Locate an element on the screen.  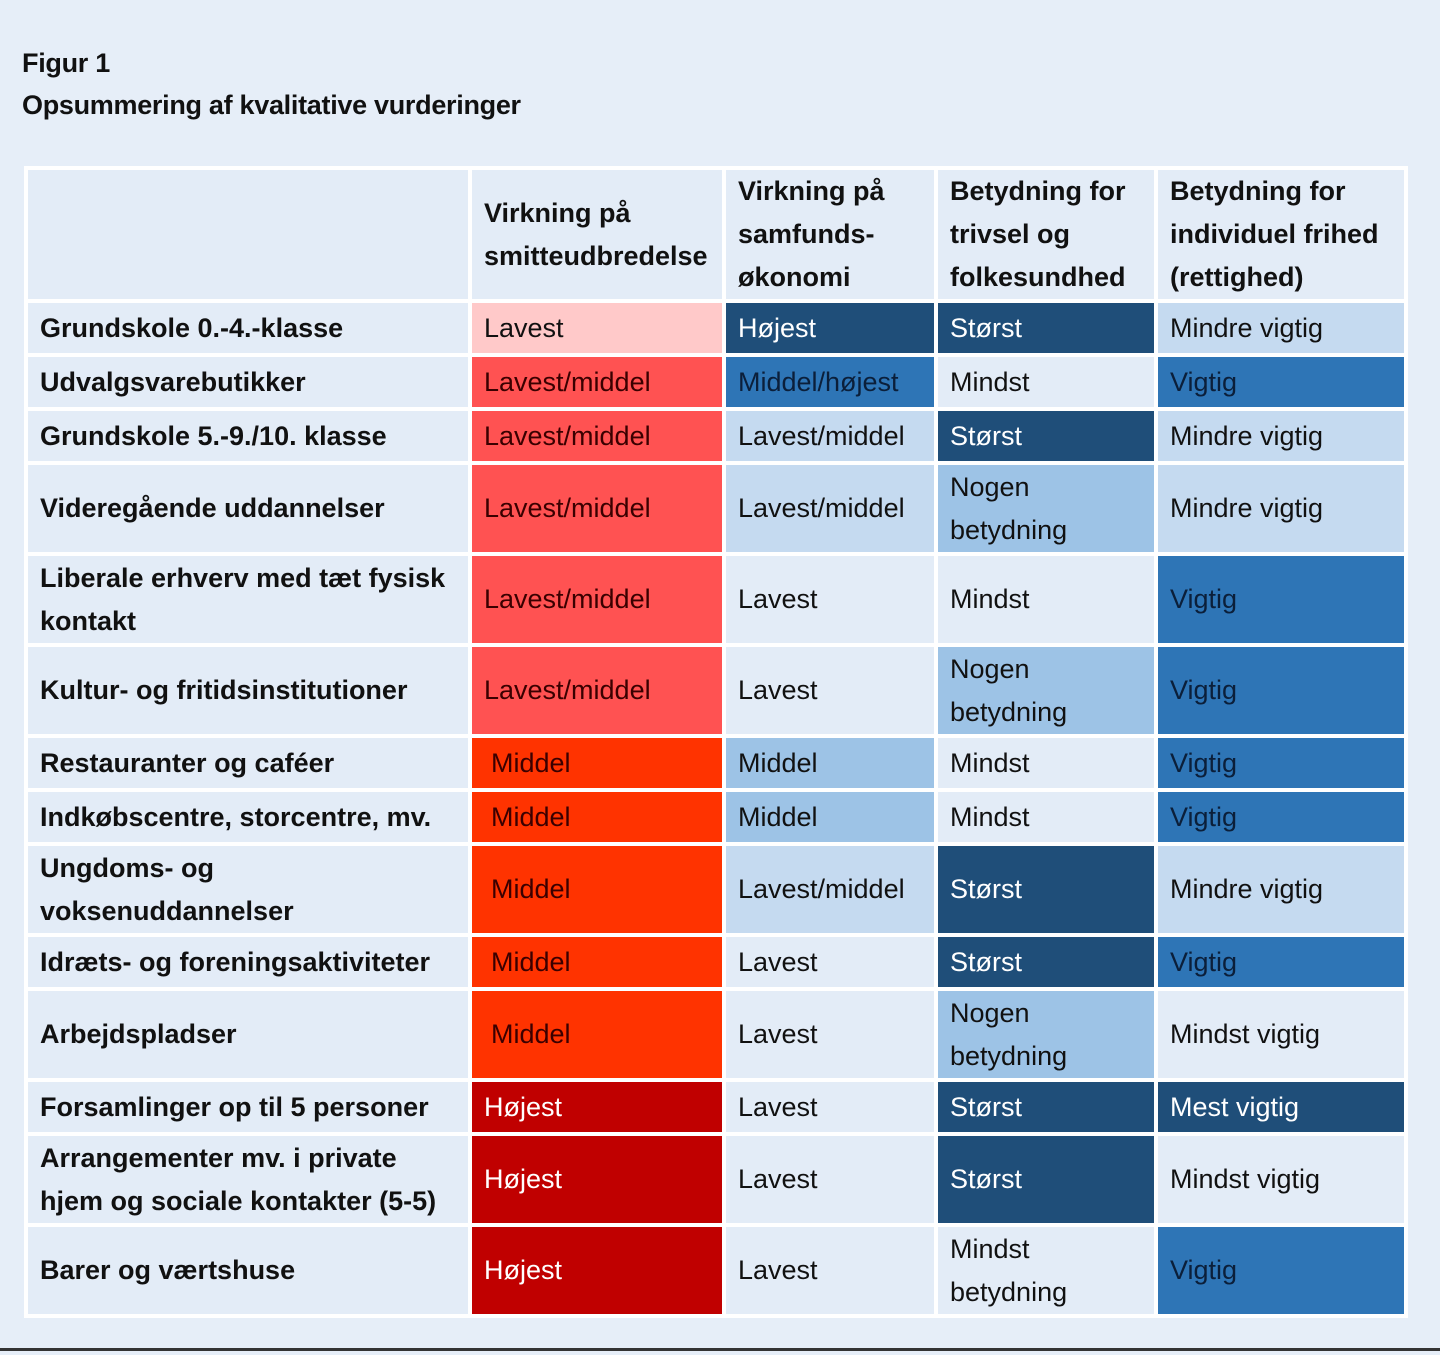
figure-label: Figur 1 is located at coordinates (66, 63).